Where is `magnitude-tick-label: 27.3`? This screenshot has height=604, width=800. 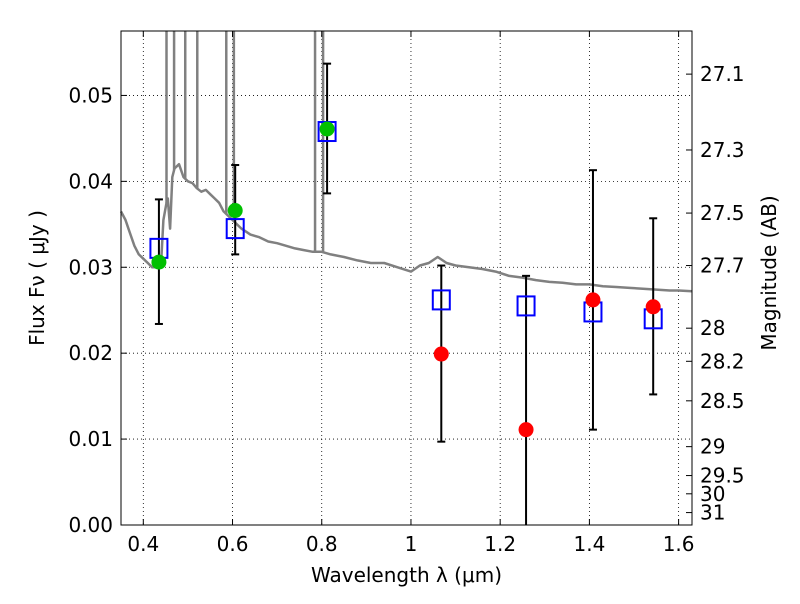
magnitude-tick-label: 27.3 is located at coordinates (722, 150).